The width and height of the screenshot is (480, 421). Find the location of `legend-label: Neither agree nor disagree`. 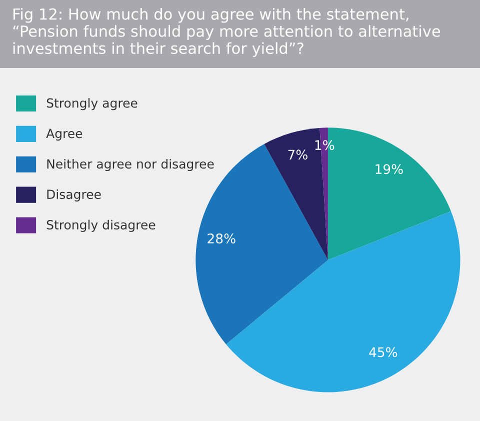

legend-label: Neither agree nor disagree is located at coordinates (130, 165).